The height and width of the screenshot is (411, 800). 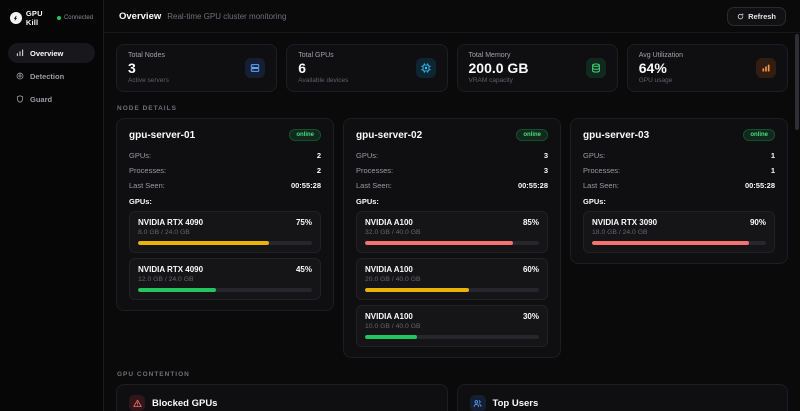 What do you see at coordinates (515, 403) in the screenshot?
I see `top-users-title: Top Users` at bounding box center [515, 403].